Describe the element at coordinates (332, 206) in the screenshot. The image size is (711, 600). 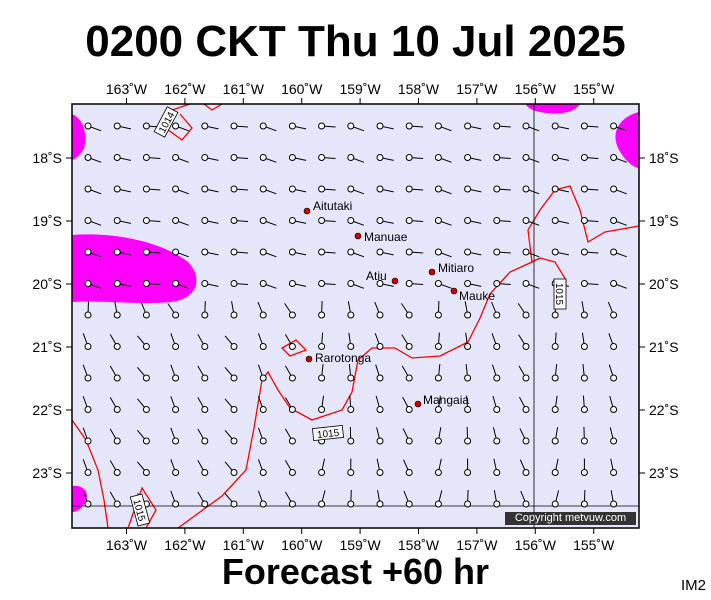
I see `svg-text: Aitutaki` at that location.